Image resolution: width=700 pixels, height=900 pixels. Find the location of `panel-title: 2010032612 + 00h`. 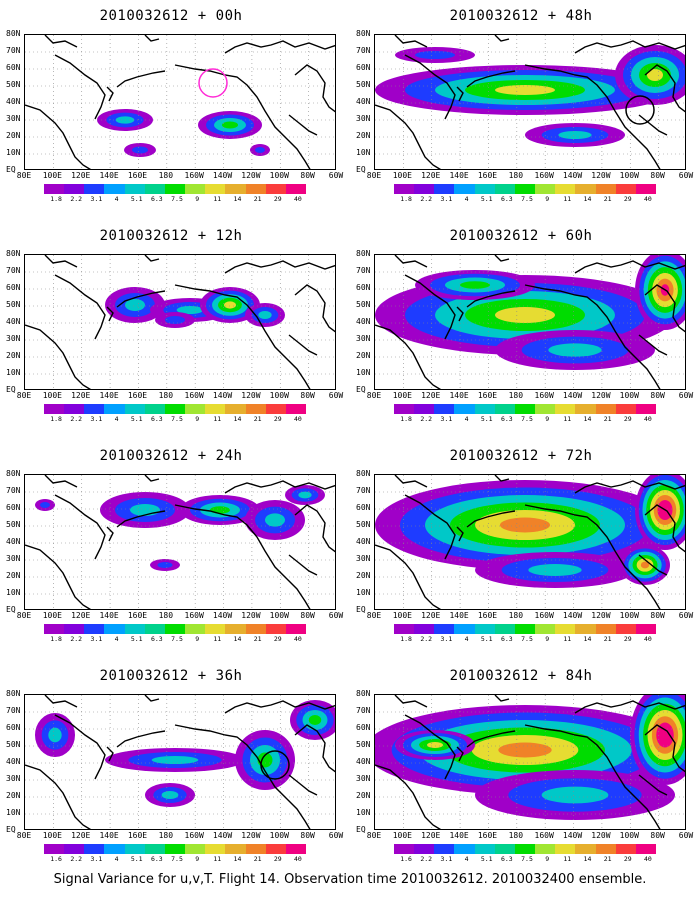

panel-title: 2010032612 + 00h is located at coordinates (171, 16).